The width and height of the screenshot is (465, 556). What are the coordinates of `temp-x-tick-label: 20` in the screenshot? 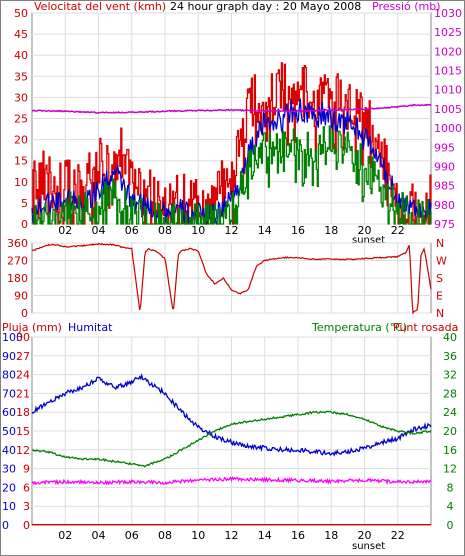 It's located at (365, 535).